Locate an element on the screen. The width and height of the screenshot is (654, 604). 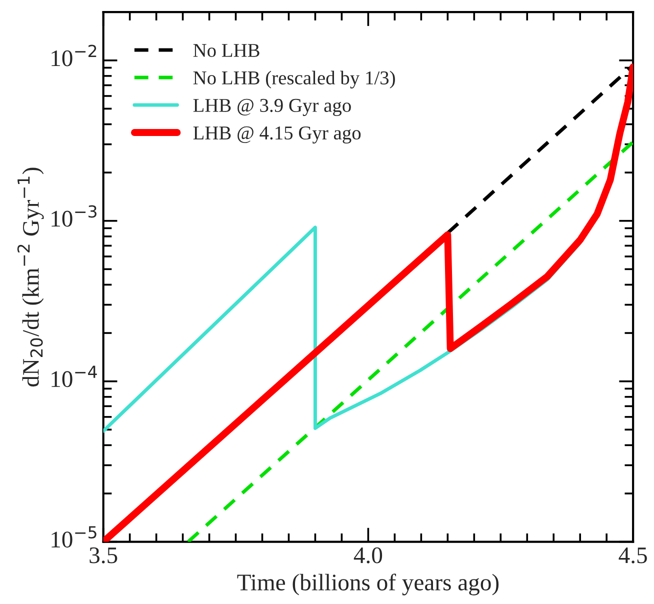
legend-label: LHB @ 4.15 Gyr ago is located at coordinates (277, 135).